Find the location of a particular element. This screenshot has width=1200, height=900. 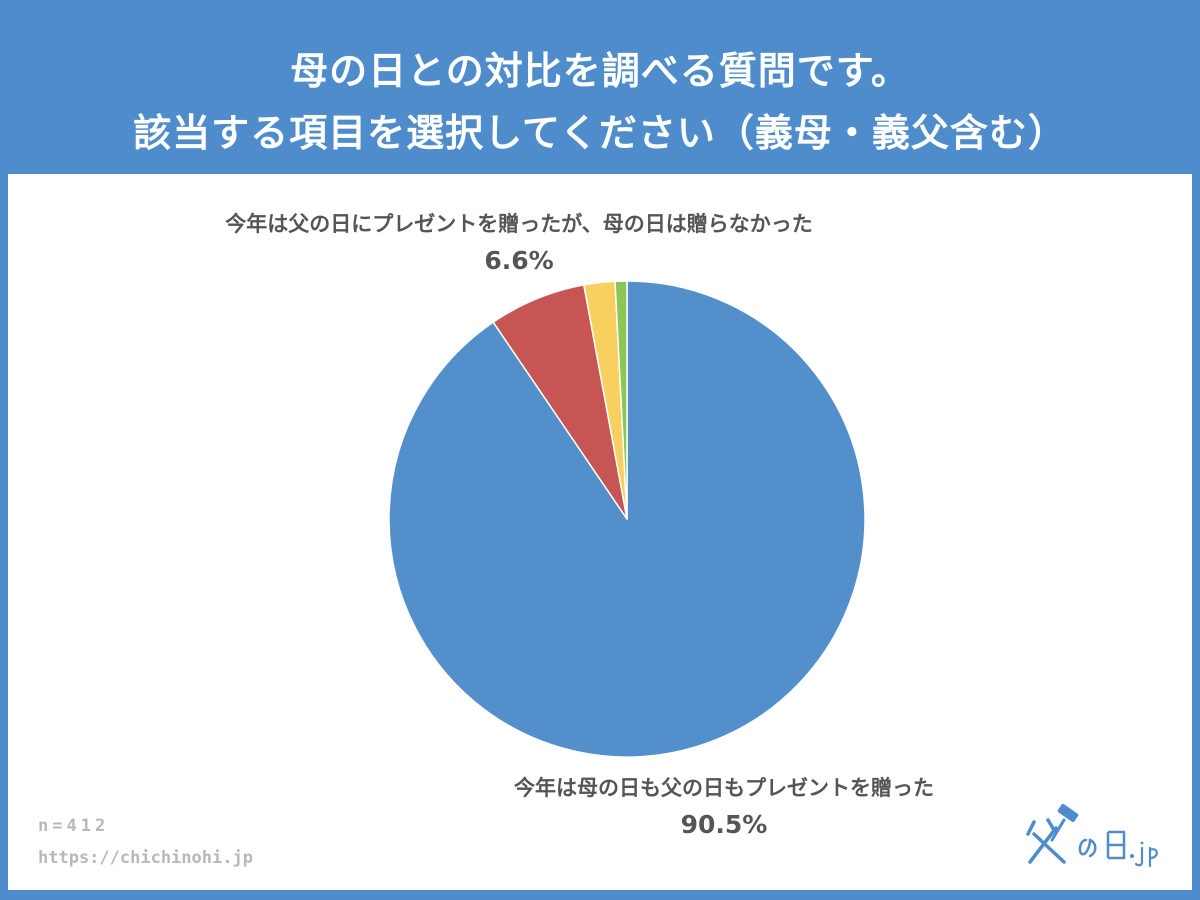

chichinohi-logo is located at coordinates (1092, 836).